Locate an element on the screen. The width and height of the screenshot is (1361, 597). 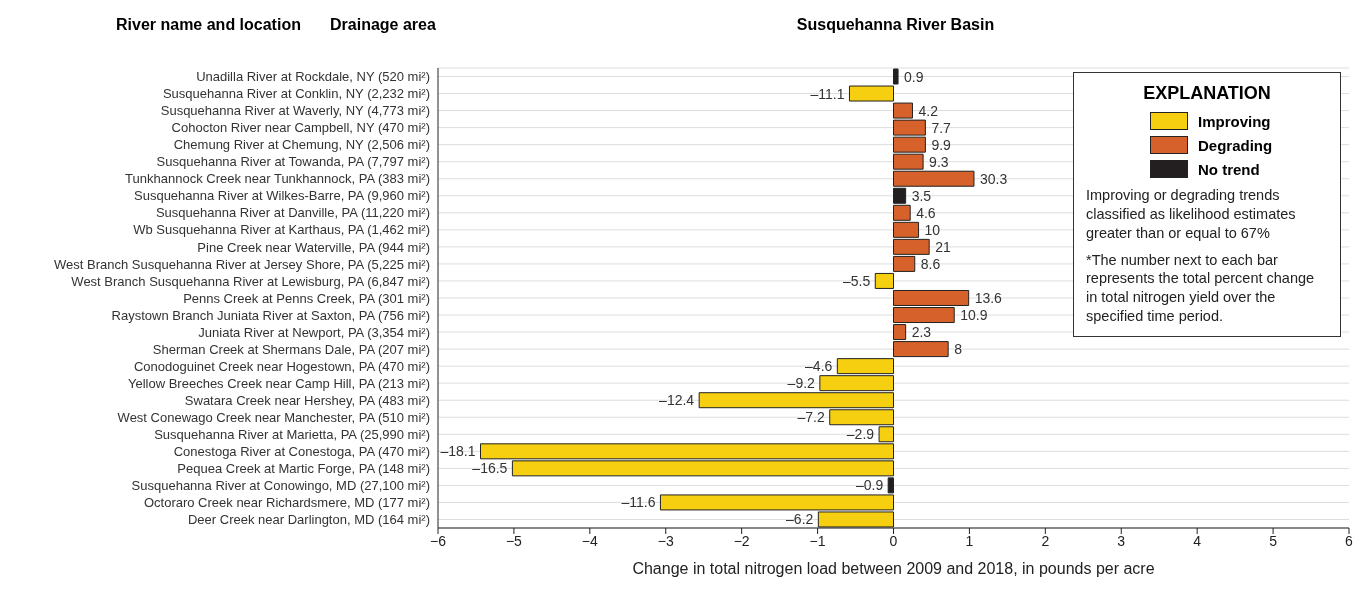
y-tick-label: West Branch Susquehanna River at Lewisburg, PA (6,847 mi²) is located at coordinates (250, 281).